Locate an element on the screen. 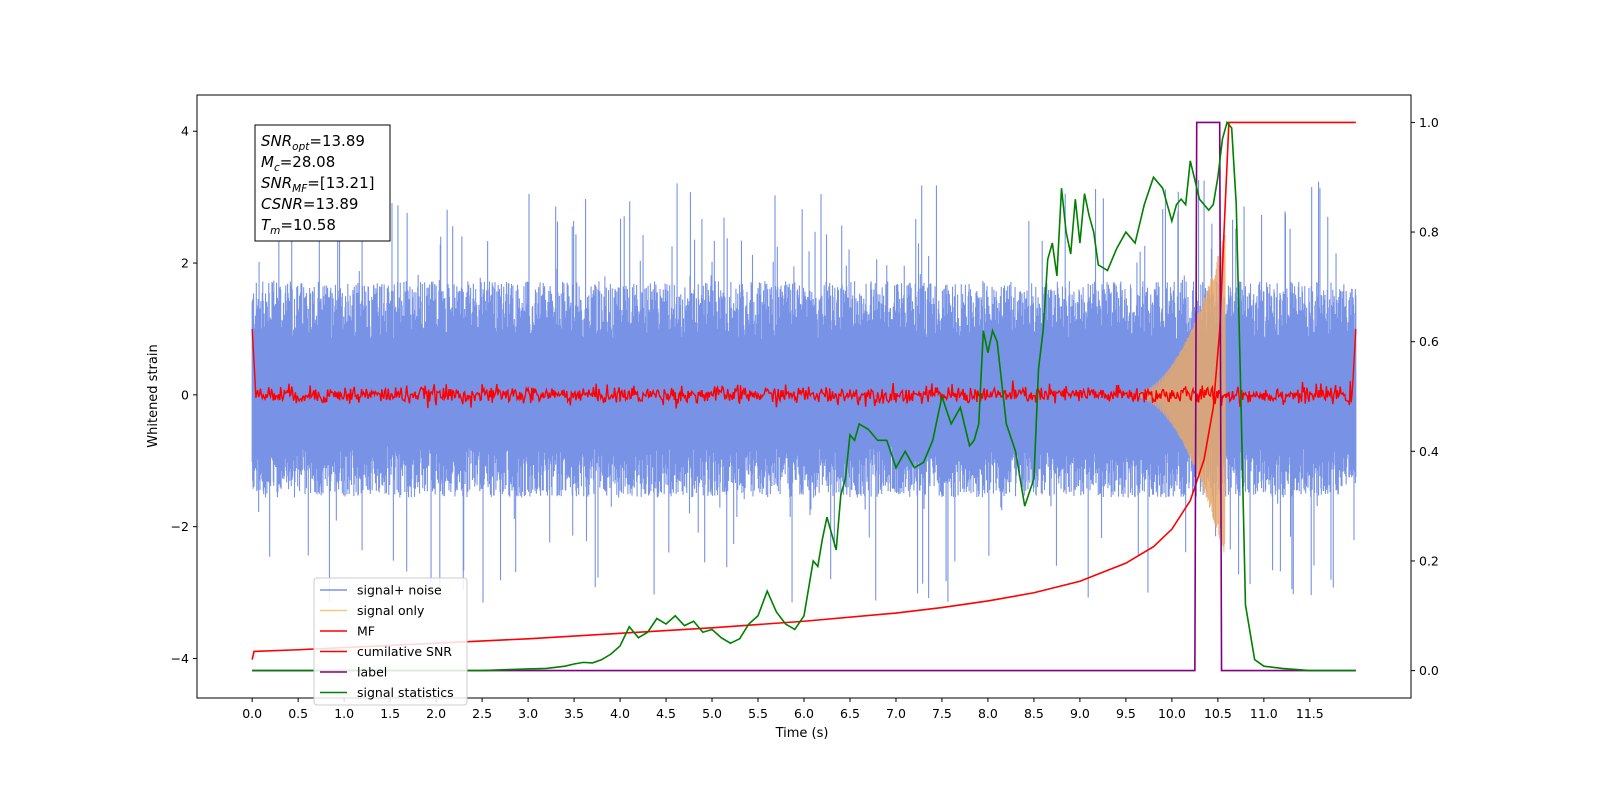 The image size is (1600, 800). stats-box-frame is located at coordinates (322, 183).